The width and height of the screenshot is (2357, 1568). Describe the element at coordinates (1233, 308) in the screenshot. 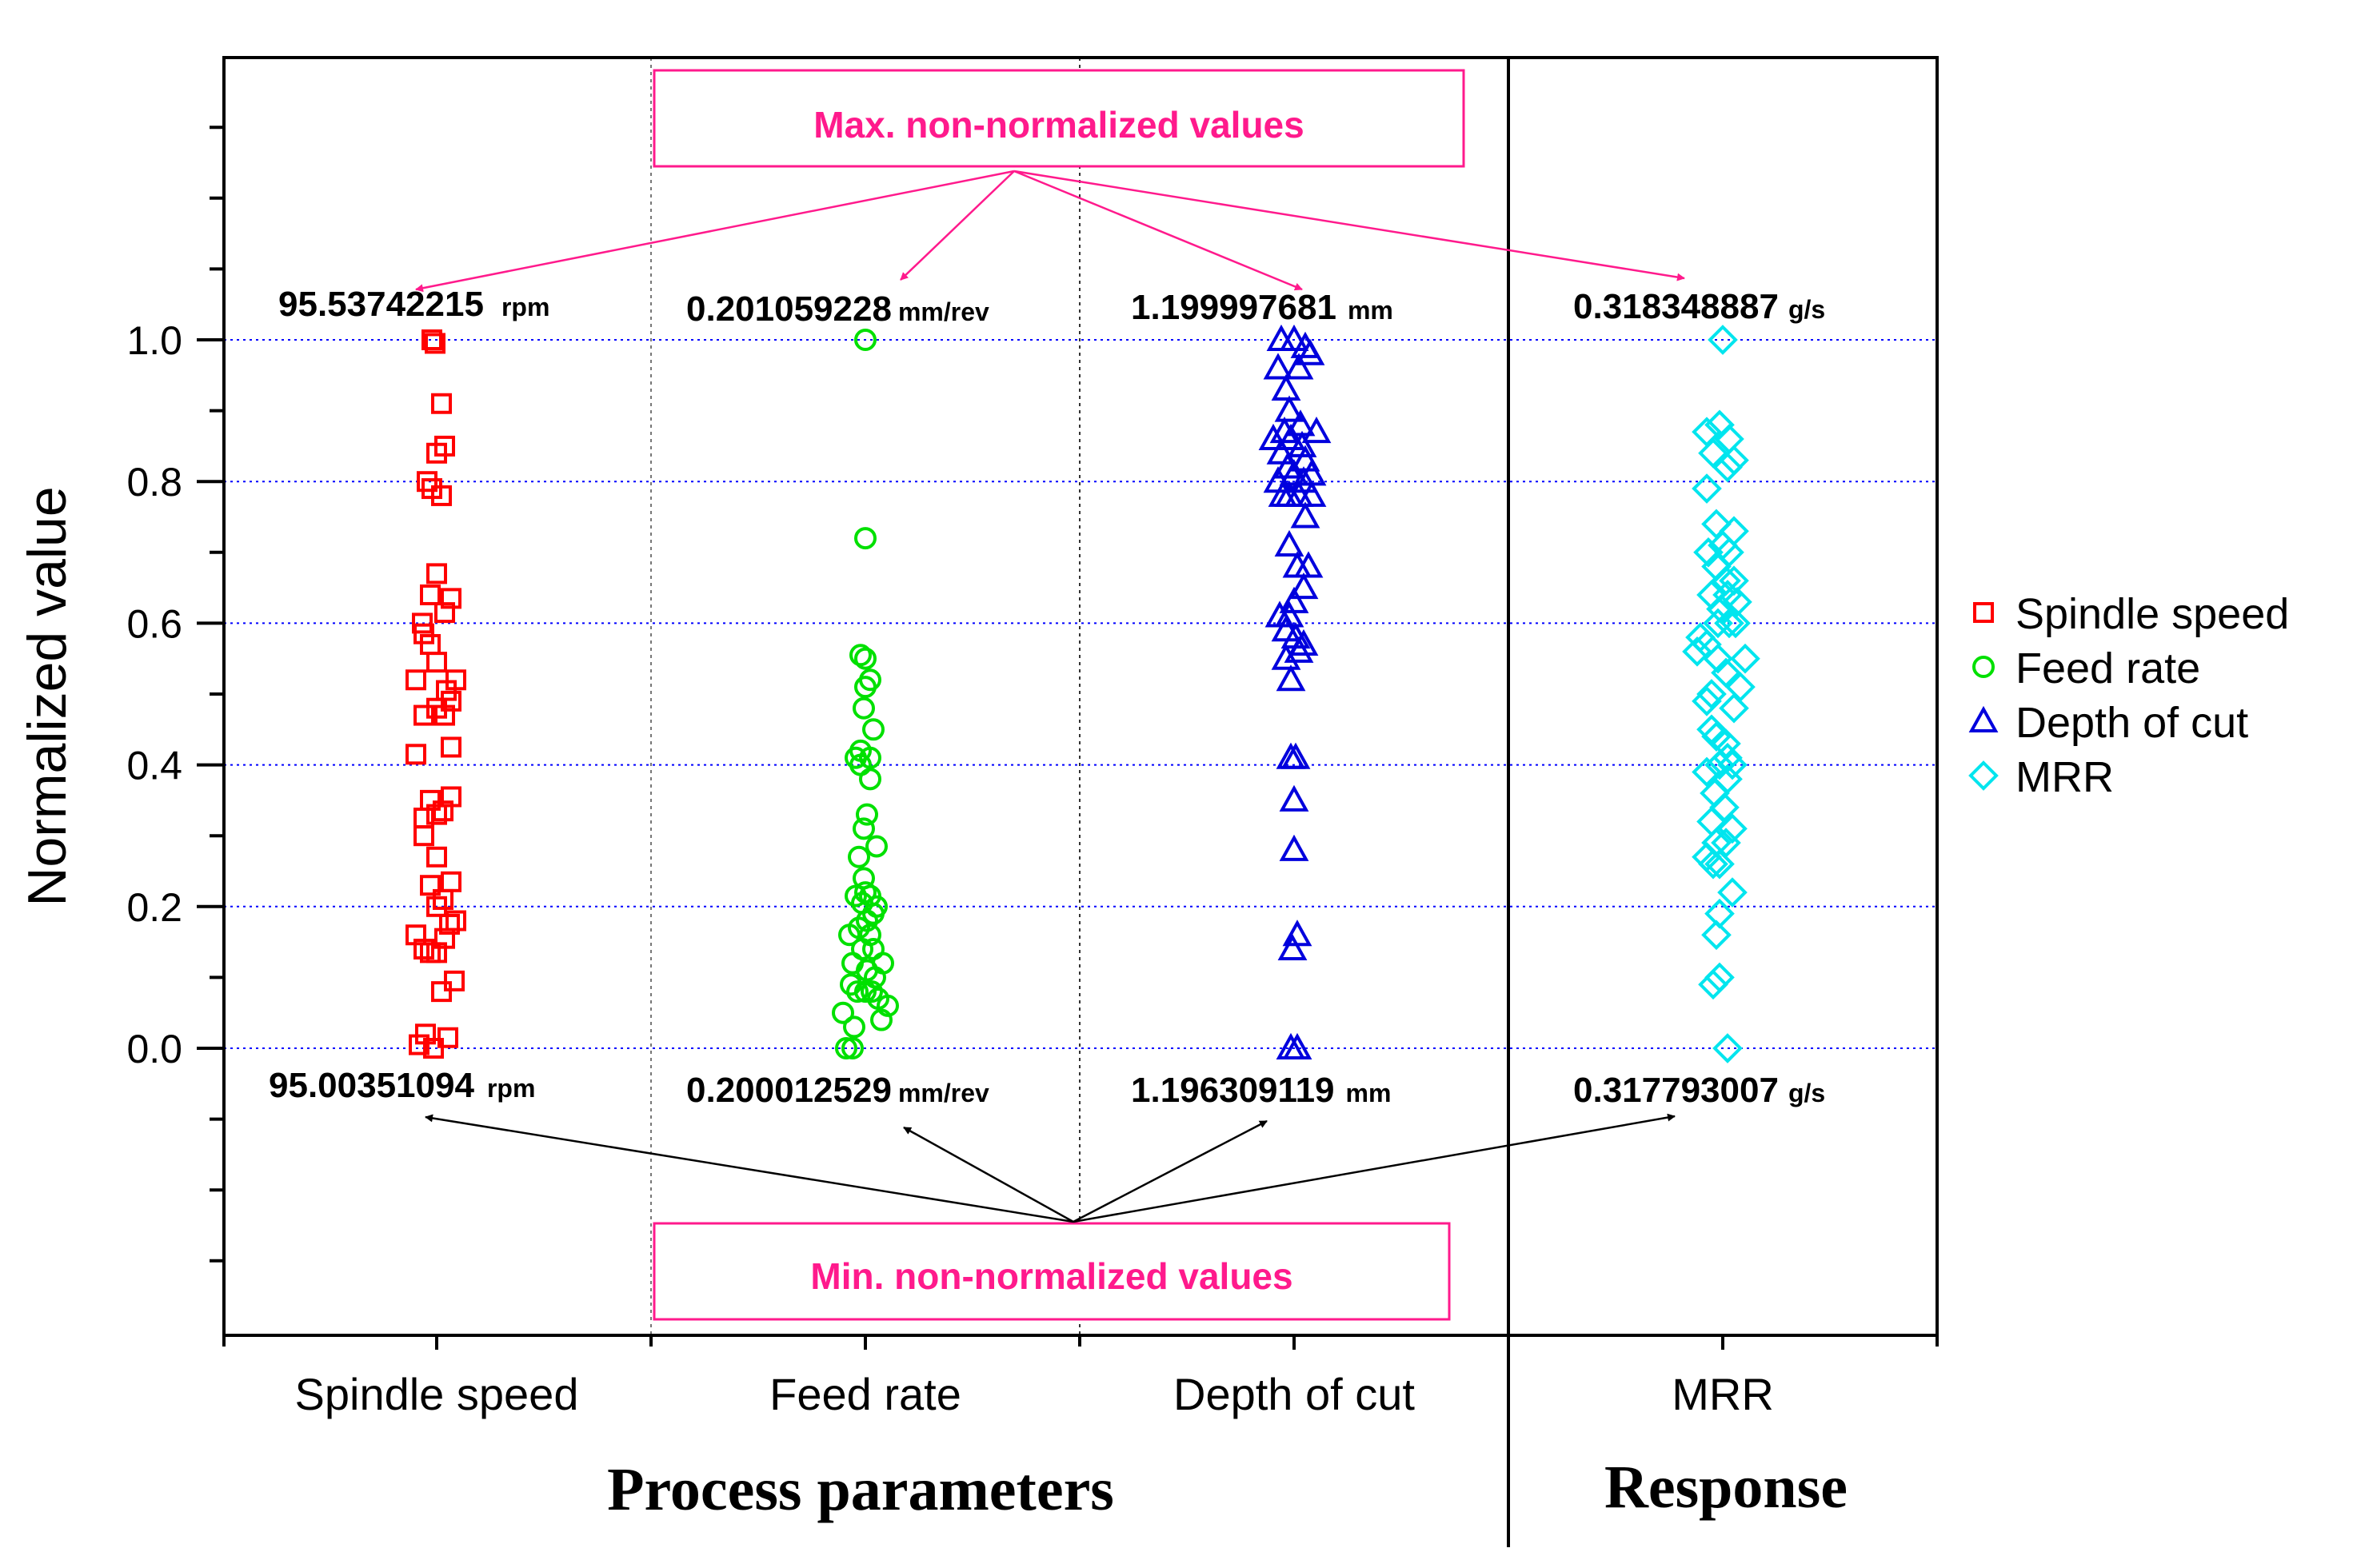

I see `max-value-depth: 1.199997681` at that location.